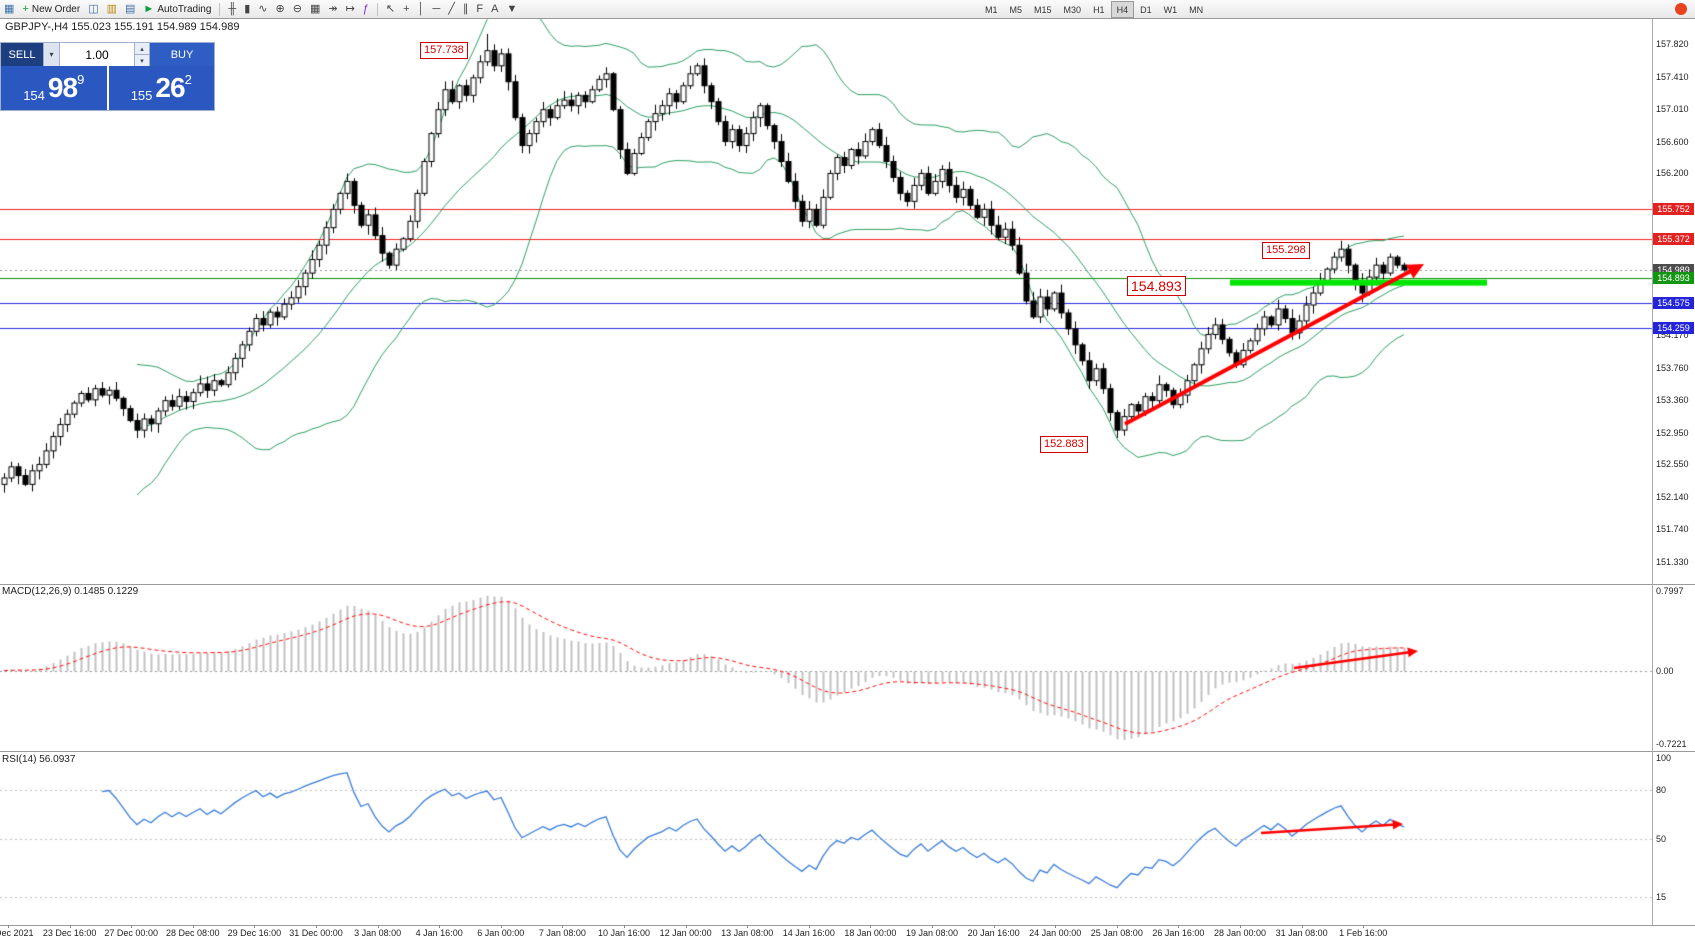 This screenshot has width=1695, height=941. I want to click on toolbar-separator, so click(220, 9).